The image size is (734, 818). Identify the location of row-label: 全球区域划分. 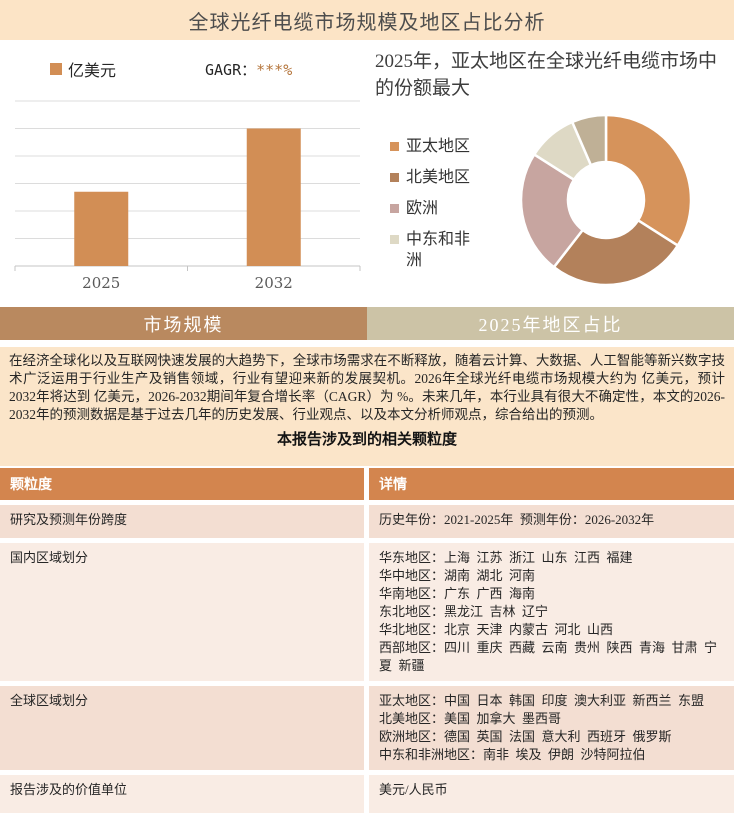
(182, 728).